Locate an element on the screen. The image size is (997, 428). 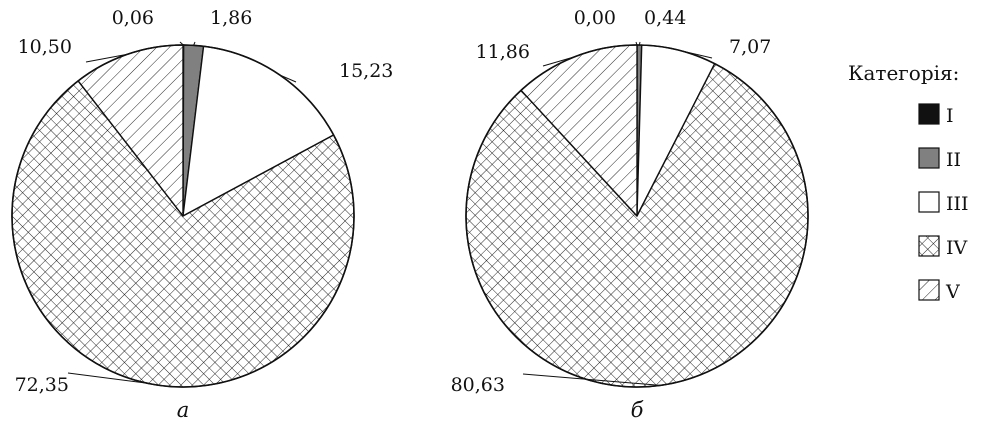
data-label: 72,35 is located at coordinates (42, 385).